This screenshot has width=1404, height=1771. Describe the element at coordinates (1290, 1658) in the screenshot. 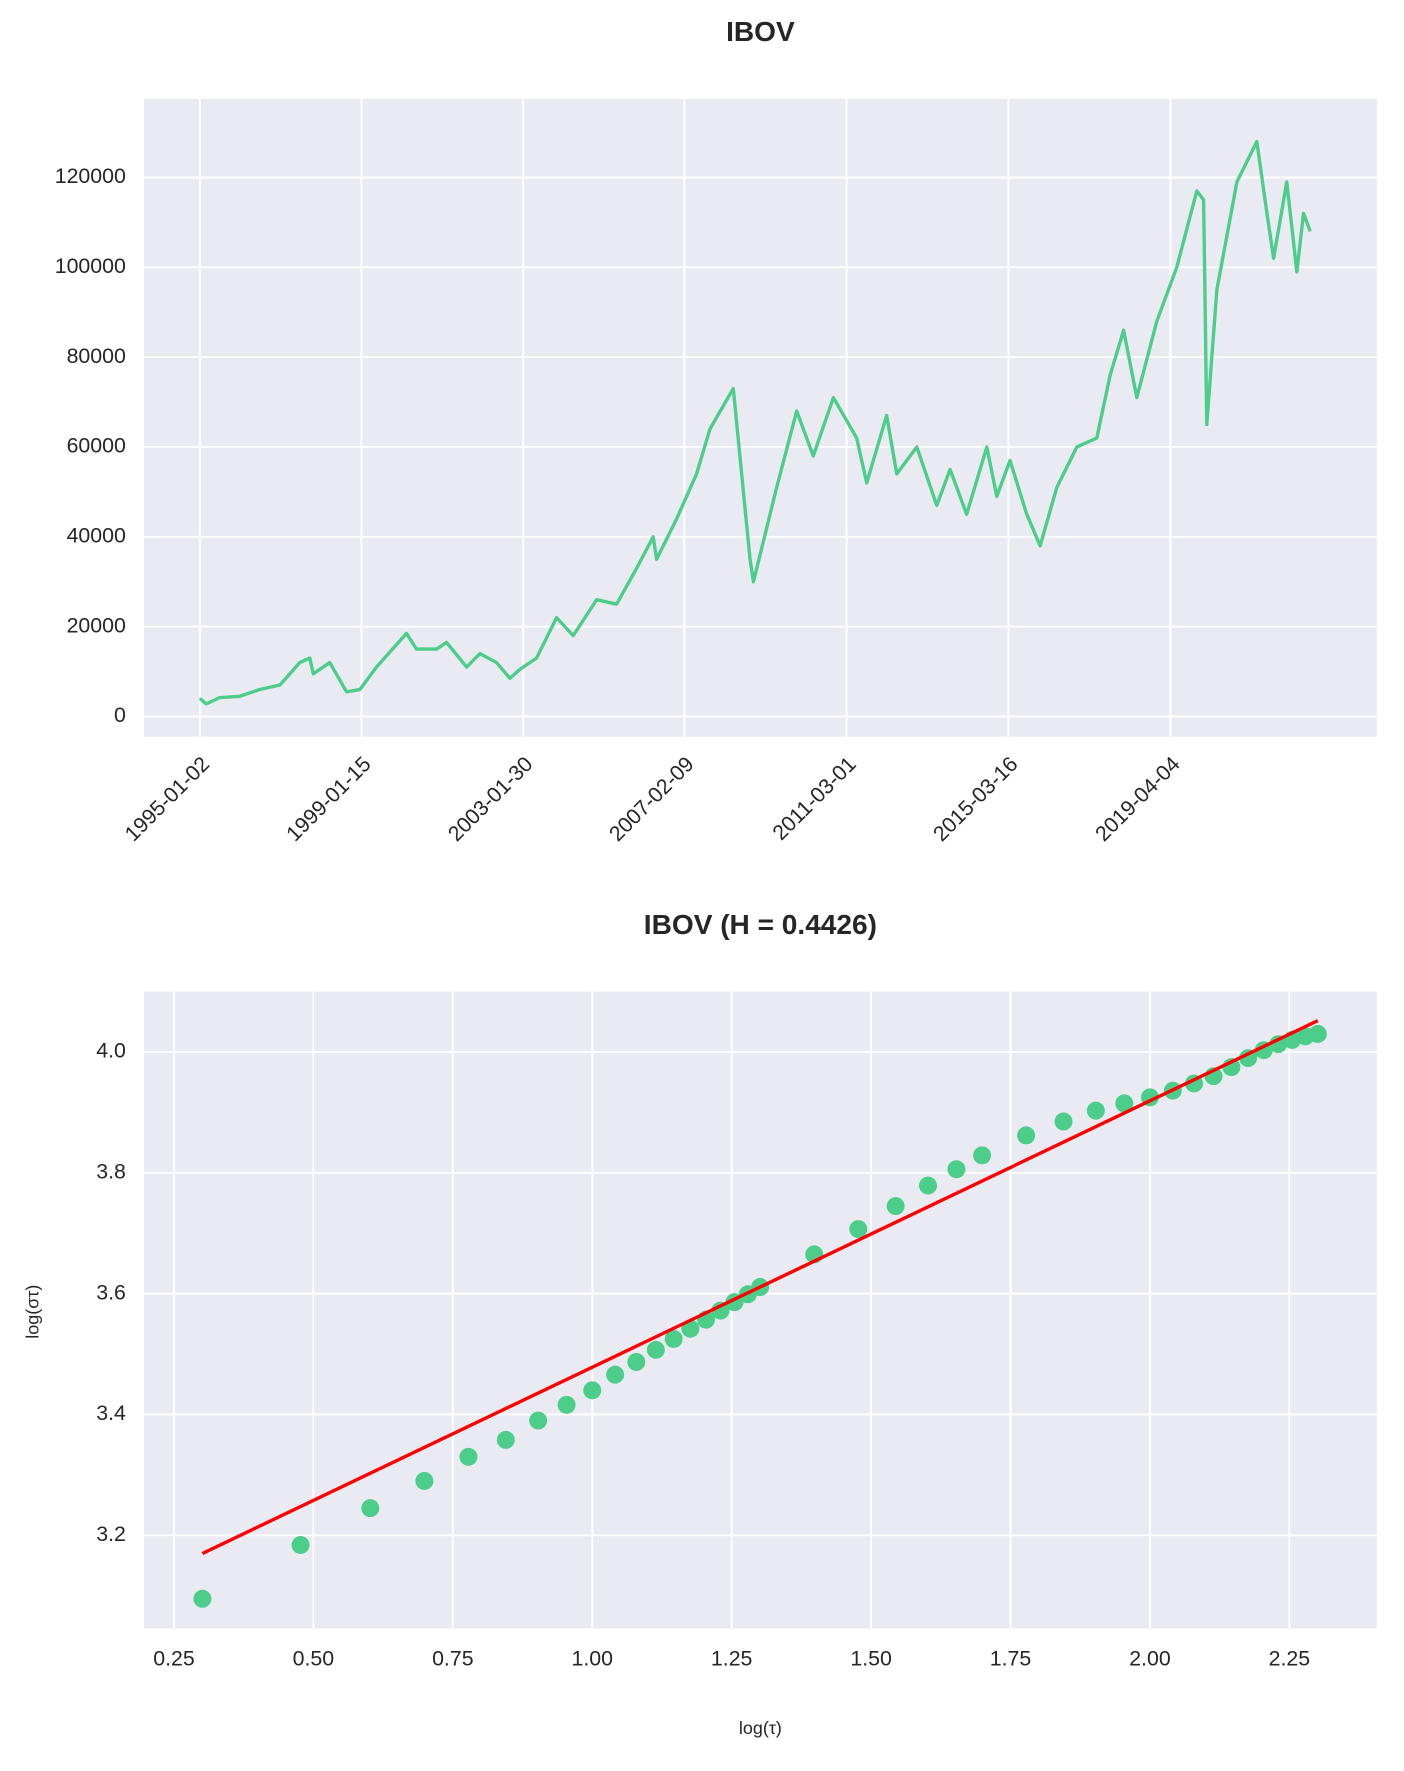

I see `x-tick-label: 2.25` at that location.